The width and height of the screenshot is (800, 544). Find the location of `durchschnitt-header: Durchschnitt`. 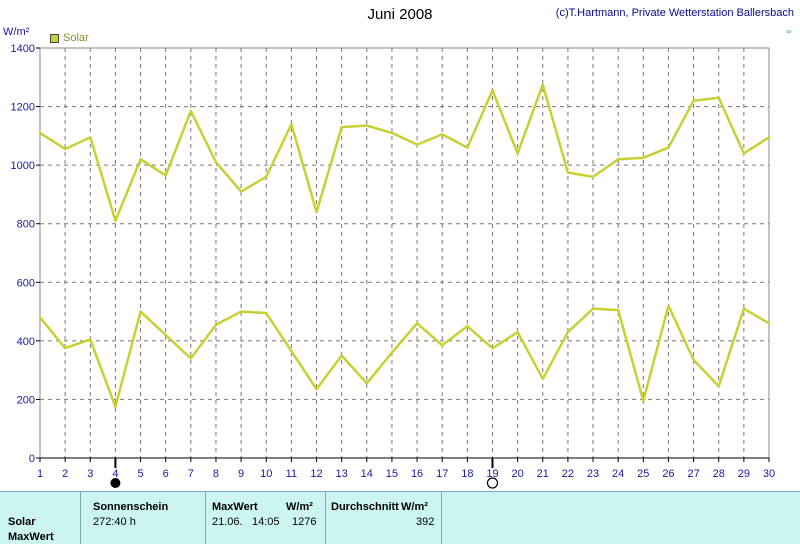

durchschnitt-header: Durchschnitt is located at coordinates (365, 507).